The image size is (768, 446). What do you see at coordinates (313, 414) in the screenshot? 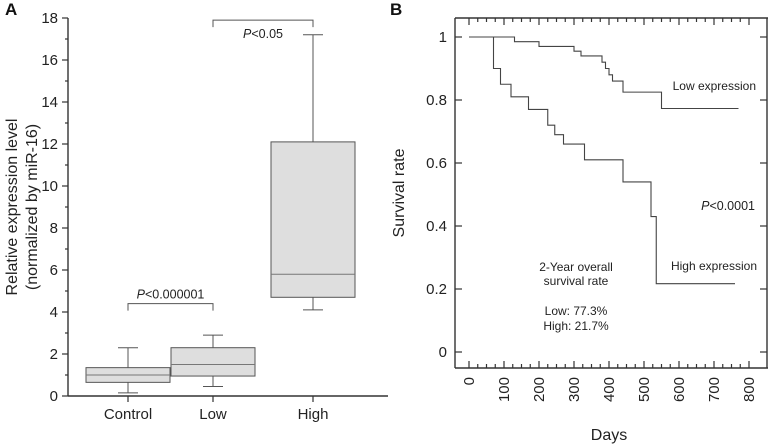
I see `panel-a-x-tick-label: High` at bounding box center [313, 414].